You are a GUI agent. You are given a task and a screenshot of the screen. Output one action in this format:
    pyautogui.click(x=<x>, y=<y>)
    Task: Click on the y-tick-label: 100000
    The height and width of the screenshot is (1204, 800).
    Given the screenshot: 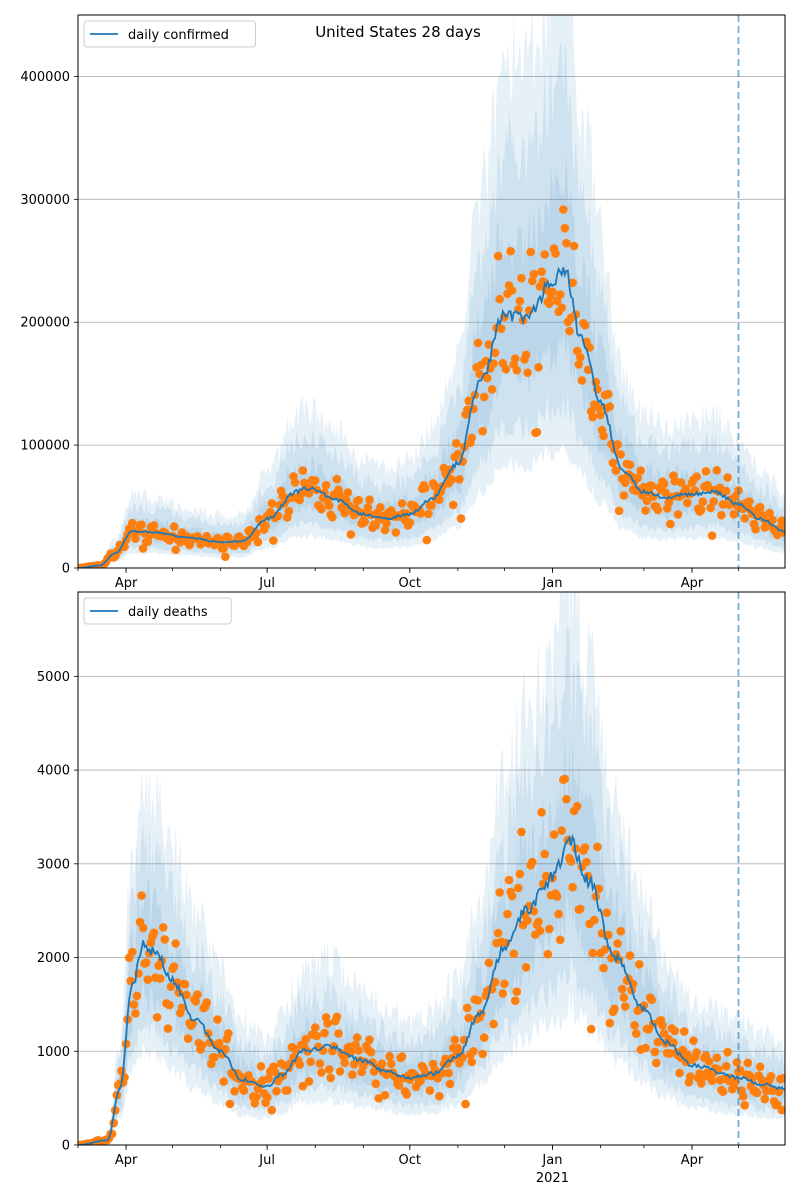 What is the action you would take?
    pyautogui.click(x=45, y=446)
    